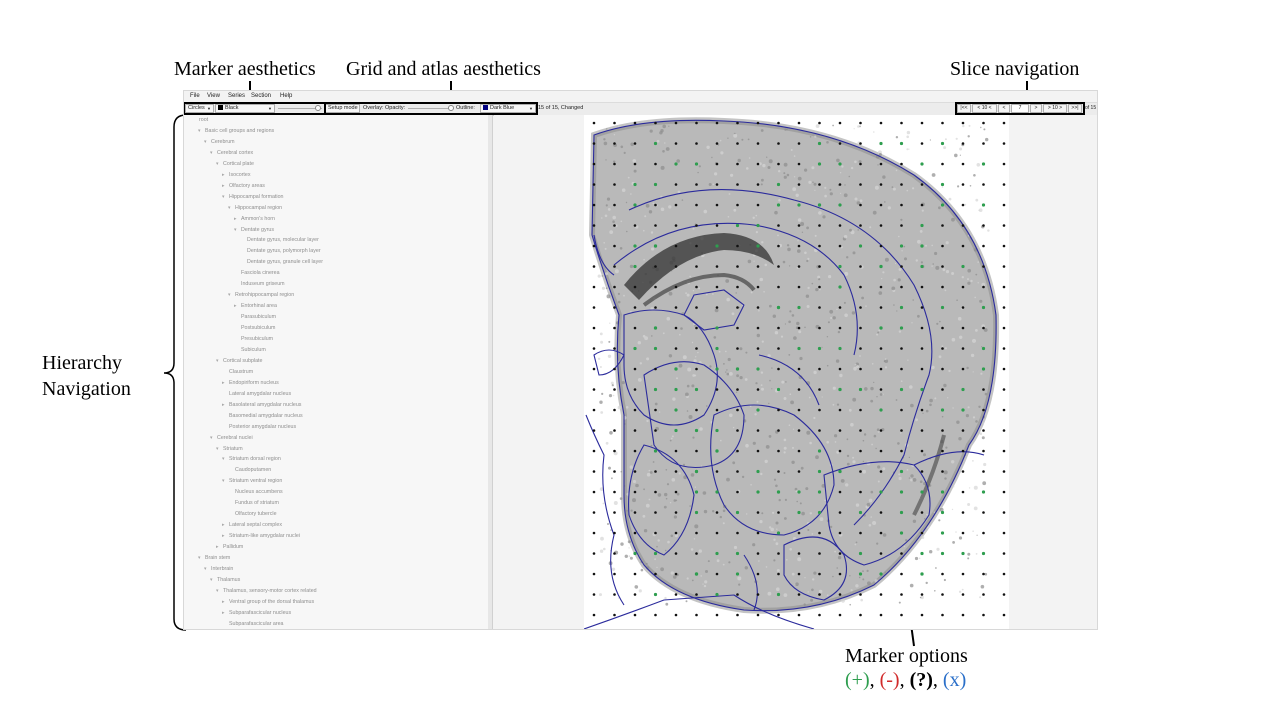 The height and width of the screenshot is (720, 1280). What do you see at coordinates (255, 306) in the screenshot?
I see `tree-item: ▸ Entorhinal area` at bounding box center [255, 306].